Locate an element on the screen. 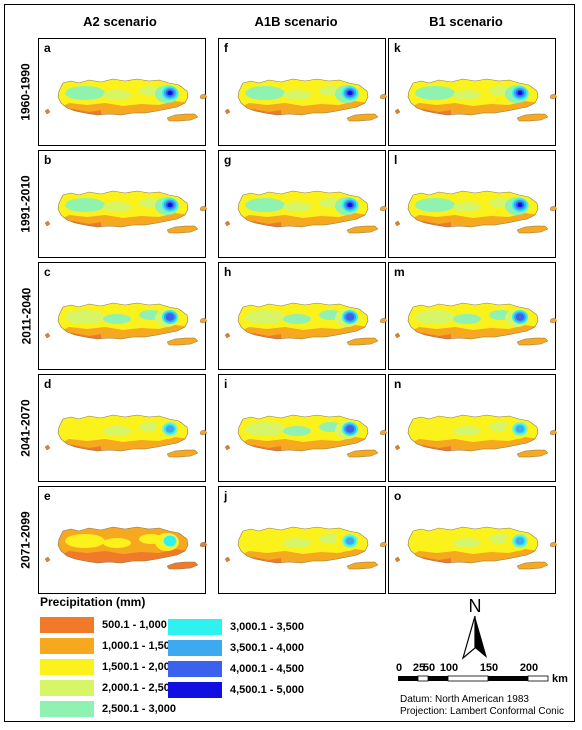 The image size is (582, 730). map-panel: a is located at coordinates (122, 92).